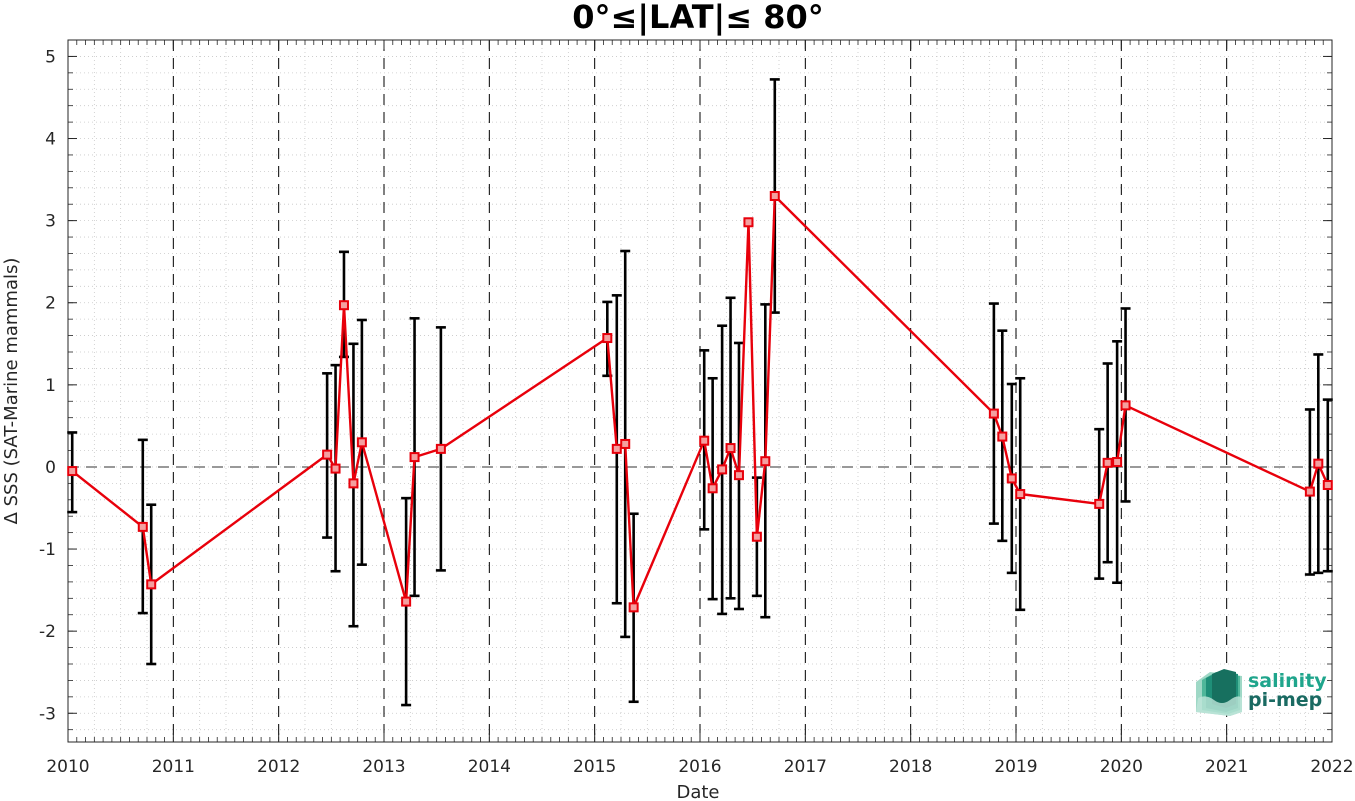 The height and width of the screenshot is (801, 1355). Describe the element at coordinates (67, 767) in the screenshot. I see `x-tick-label: 2010` at that location.